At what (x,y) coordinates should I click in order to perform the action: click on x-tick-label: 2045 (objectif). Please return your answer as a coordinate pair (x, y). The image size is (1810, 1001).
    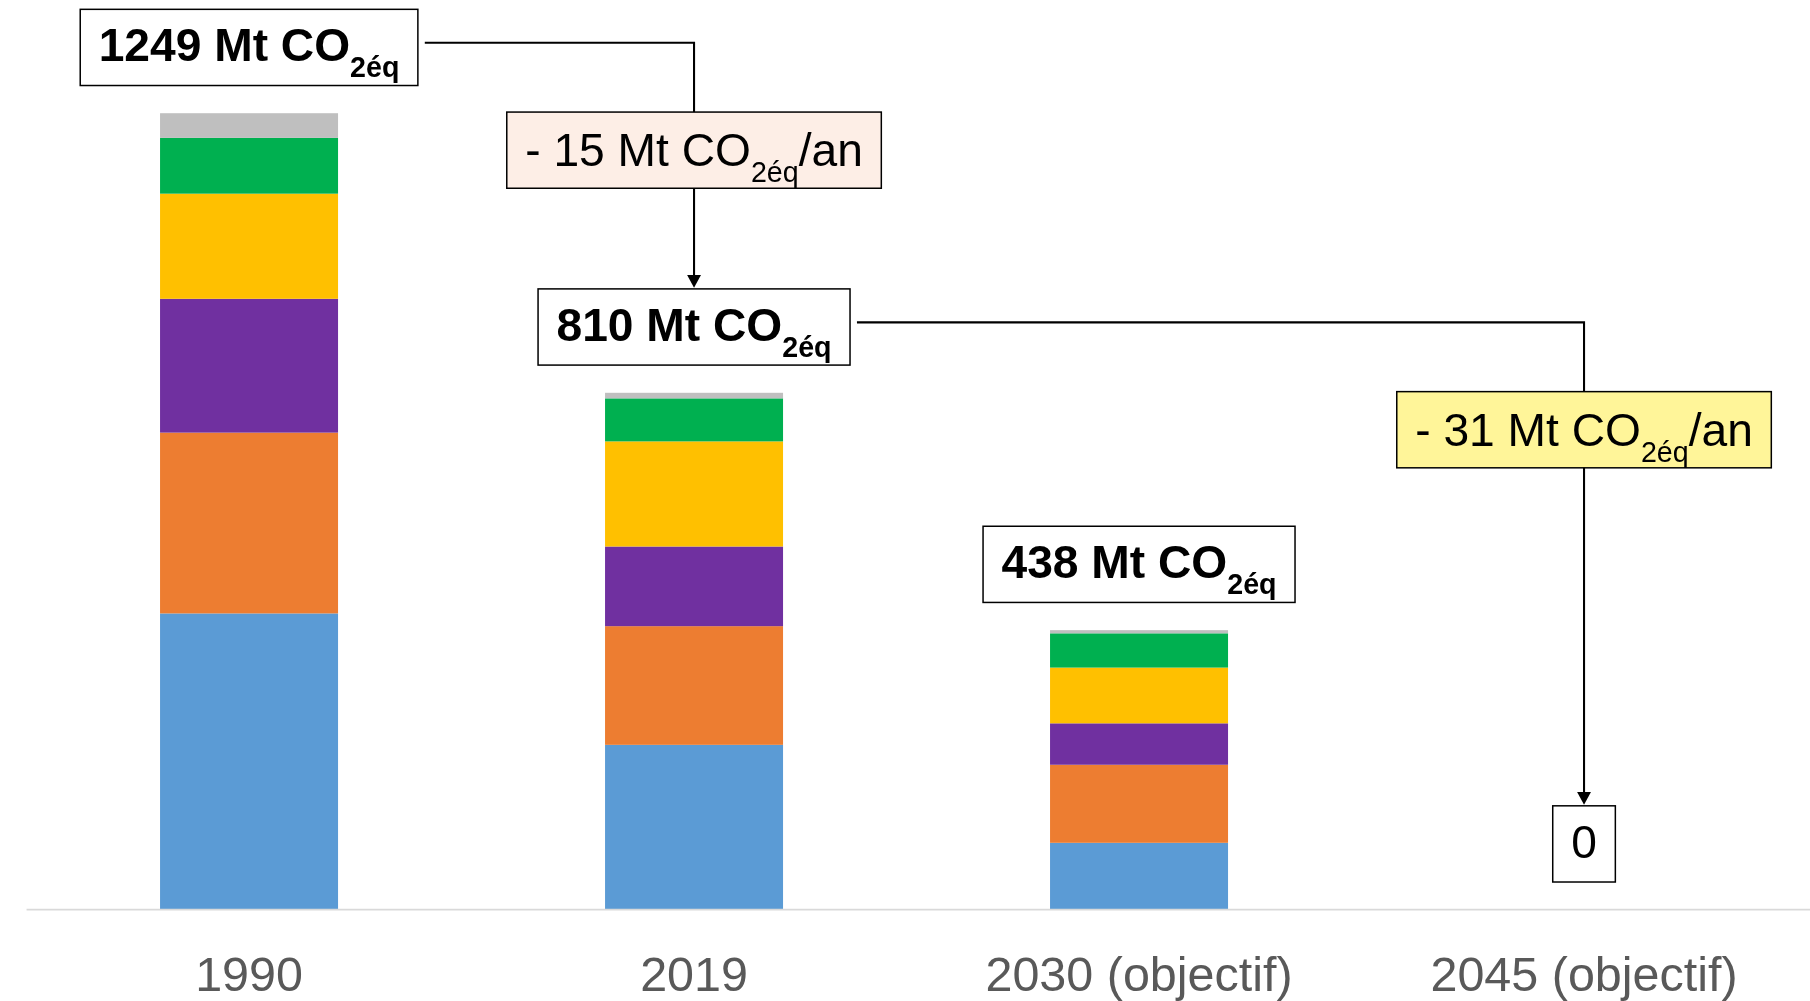
    Looking at the image, I should click on (1584, 973).